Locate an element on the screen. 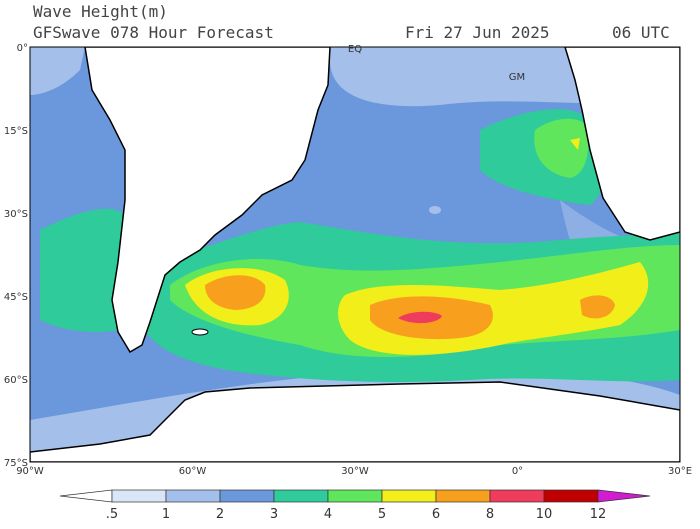 Image resolution: width=700 pixels, height=529 pixels. colorbar-label: 6 is located at coordinates (436, 514).